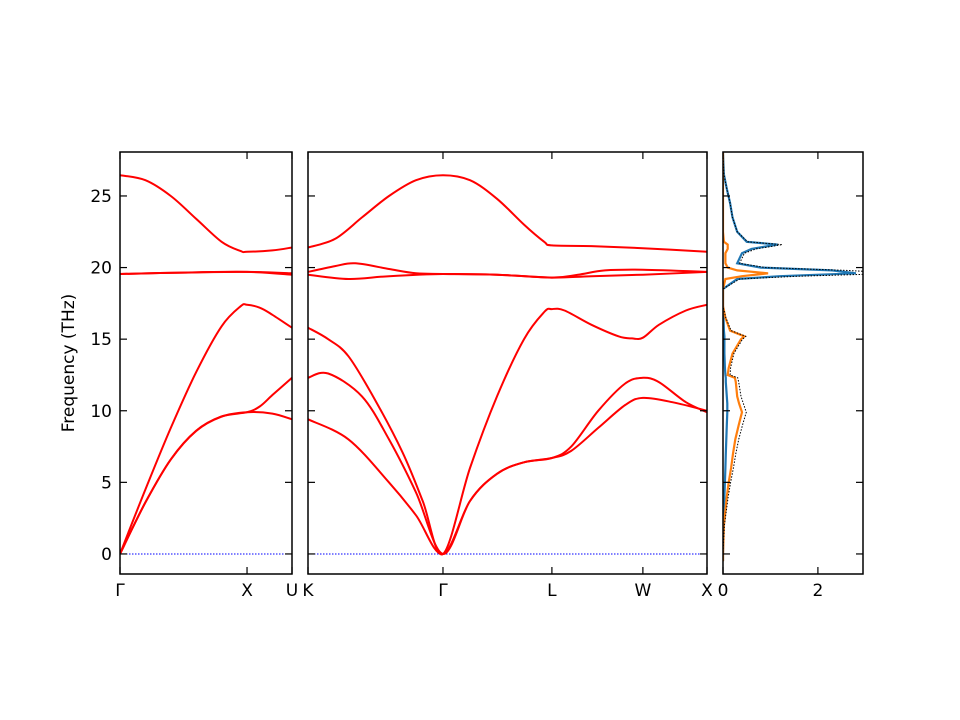 This screenshot has height=720, width=960. What do you see at coordinates (106, 483) in the screenshot?
I see `y-tick-label: 5` at bounding box center [106, 483].